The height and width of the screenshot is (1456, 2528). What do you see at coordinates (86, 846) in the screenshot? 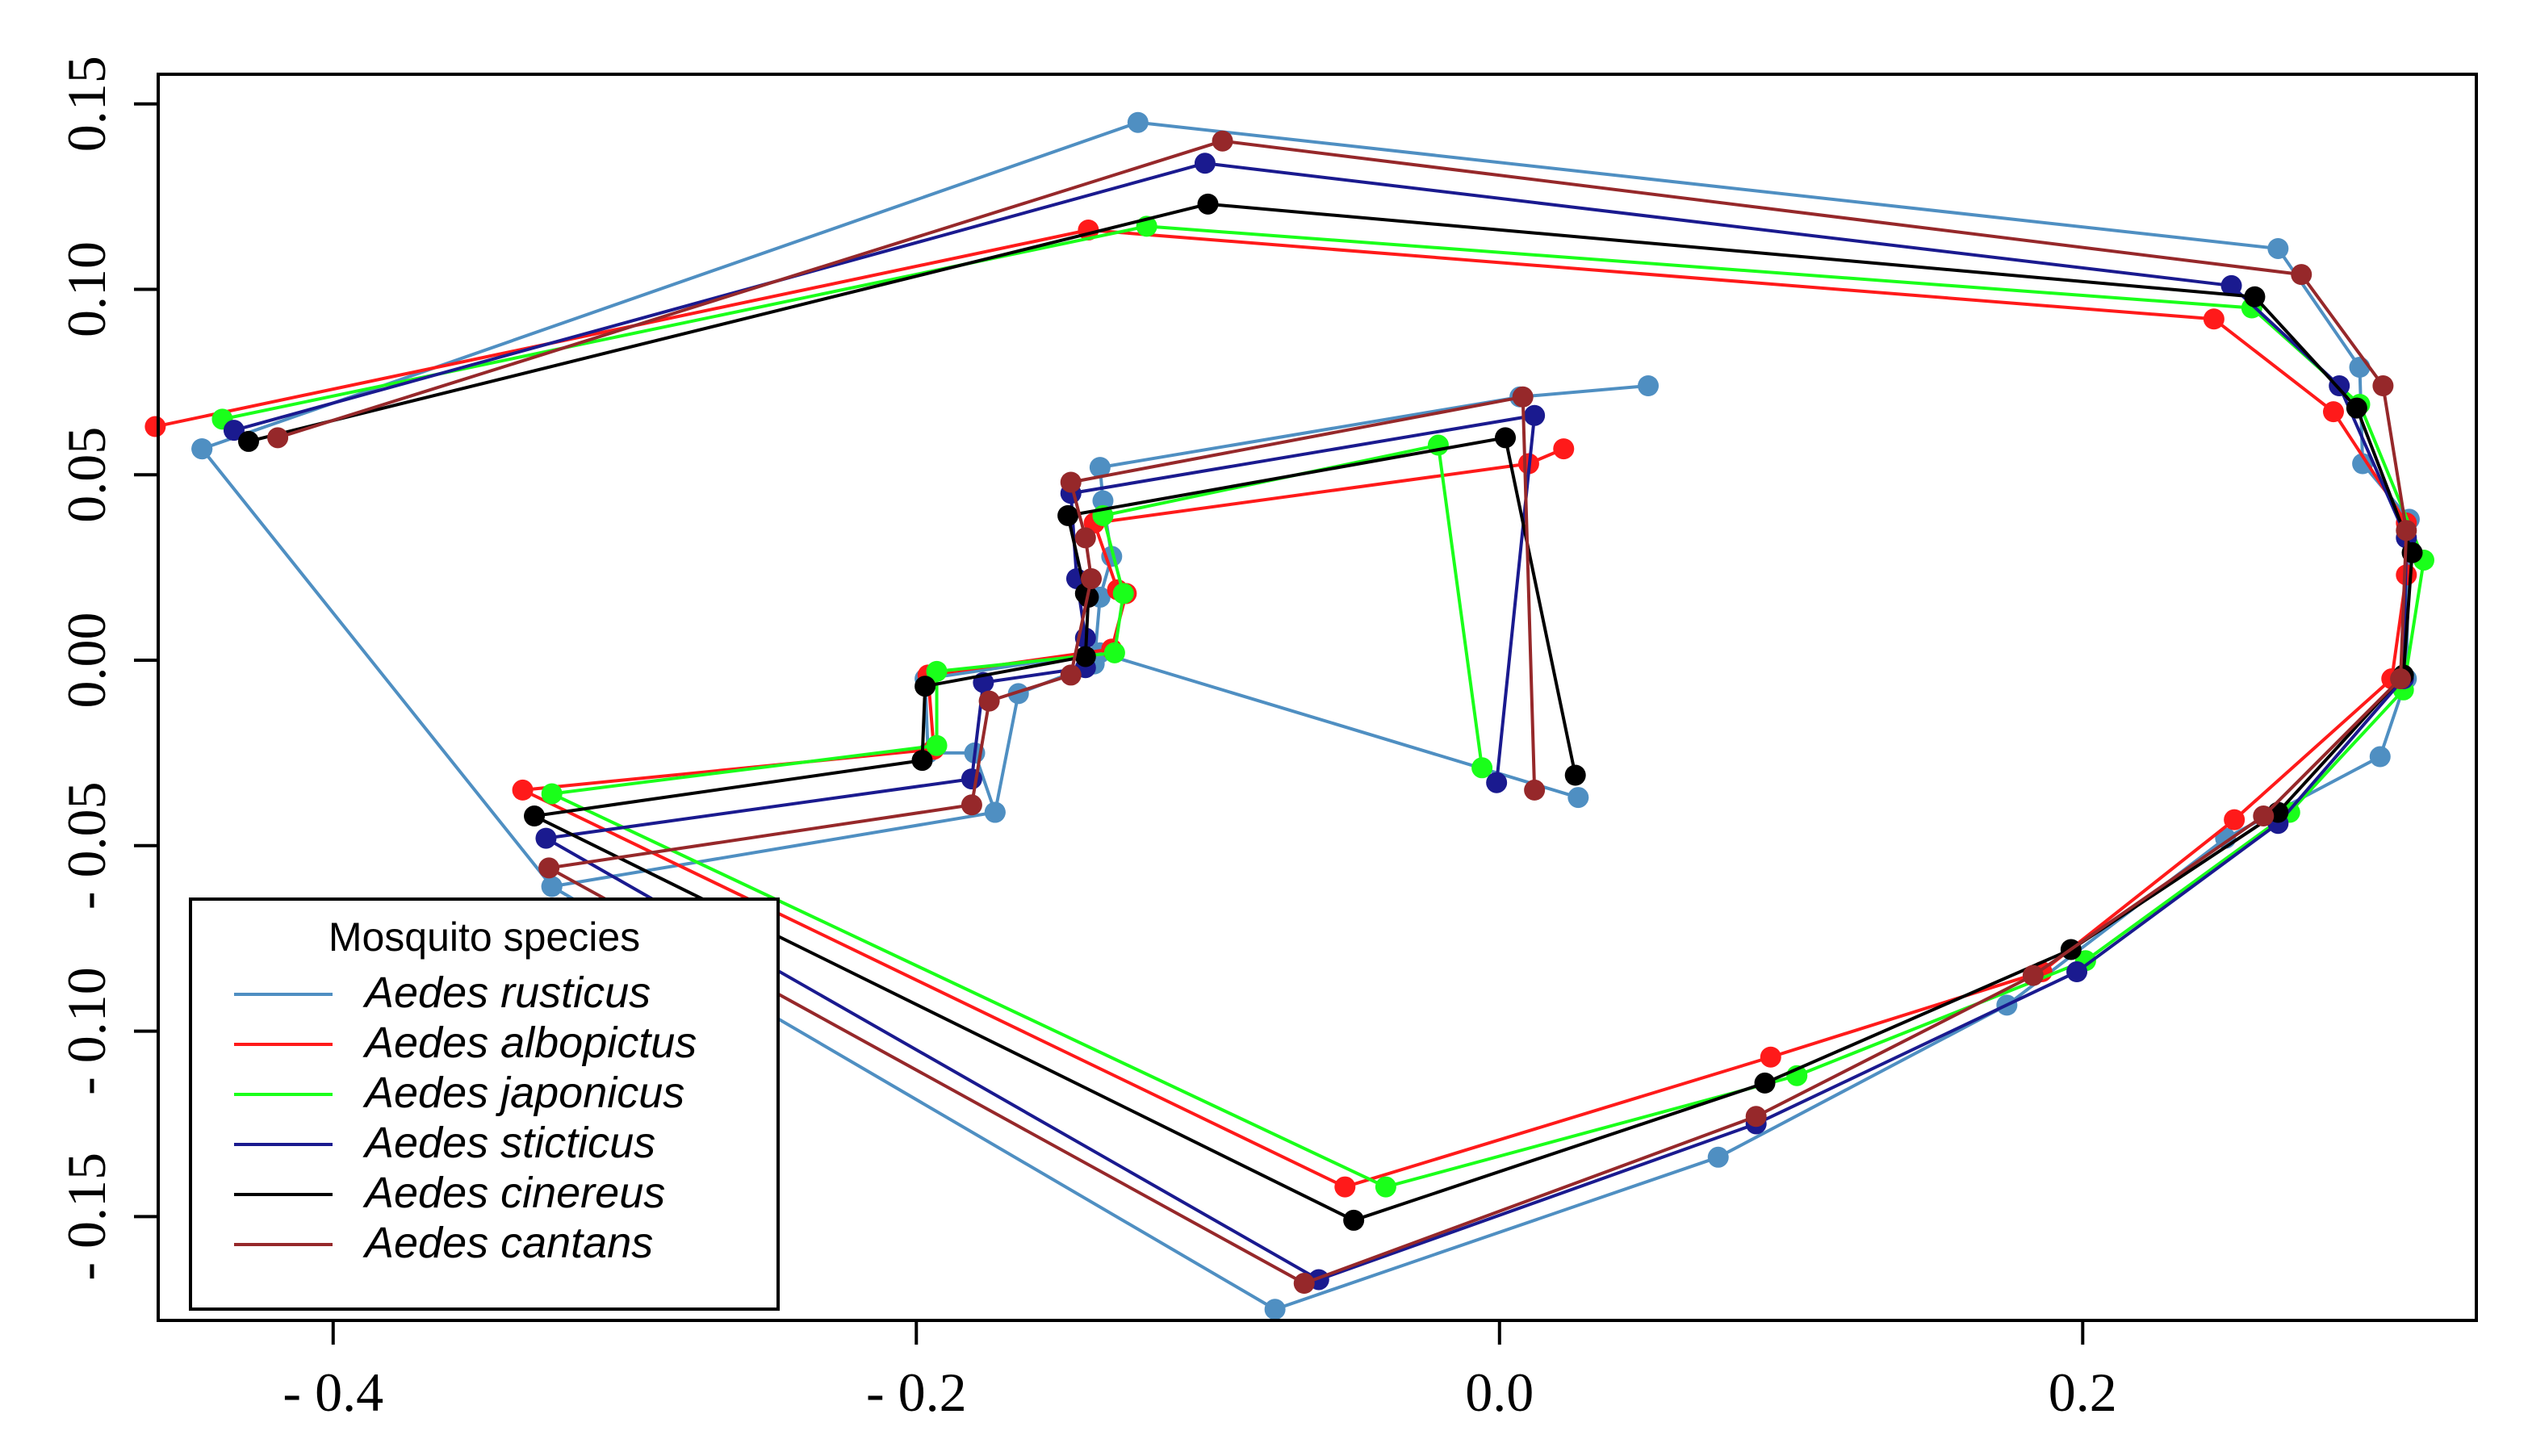
I see `y-tick-label: - 0.05` at bounding box center [86, 846].